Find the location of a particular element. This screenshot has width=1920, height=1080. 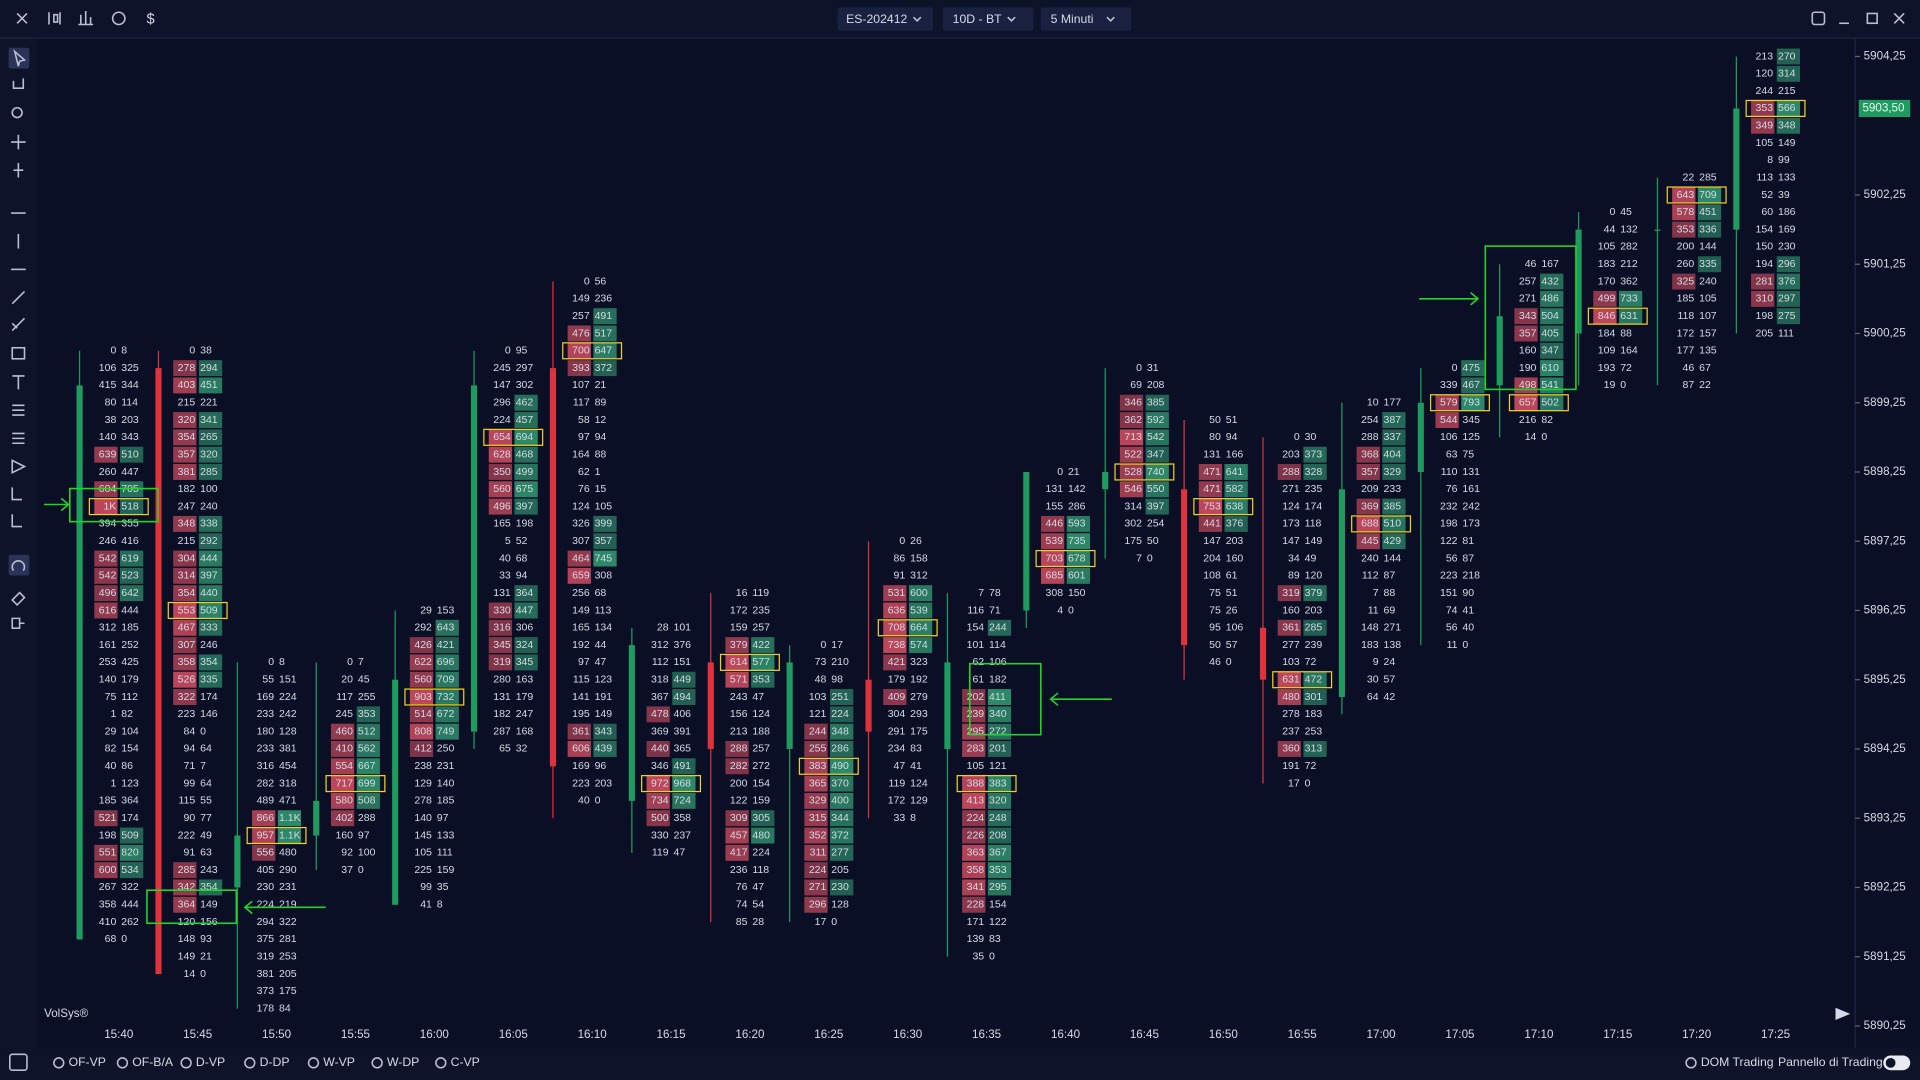

ask-volume: 57 is located at coordinates (1232, 645).